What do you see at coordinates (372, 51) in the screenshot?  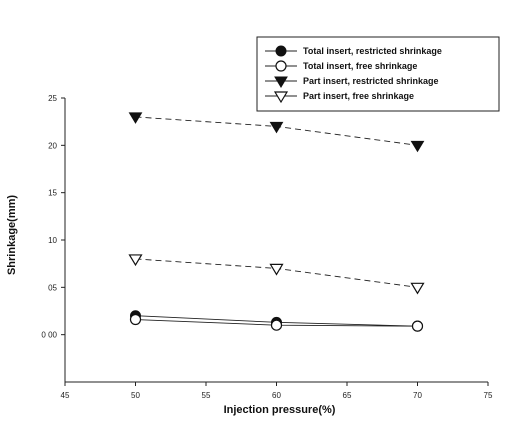 I see `legend-label: Total insert, restricted shrinkage` at bounding box center [372, 51].